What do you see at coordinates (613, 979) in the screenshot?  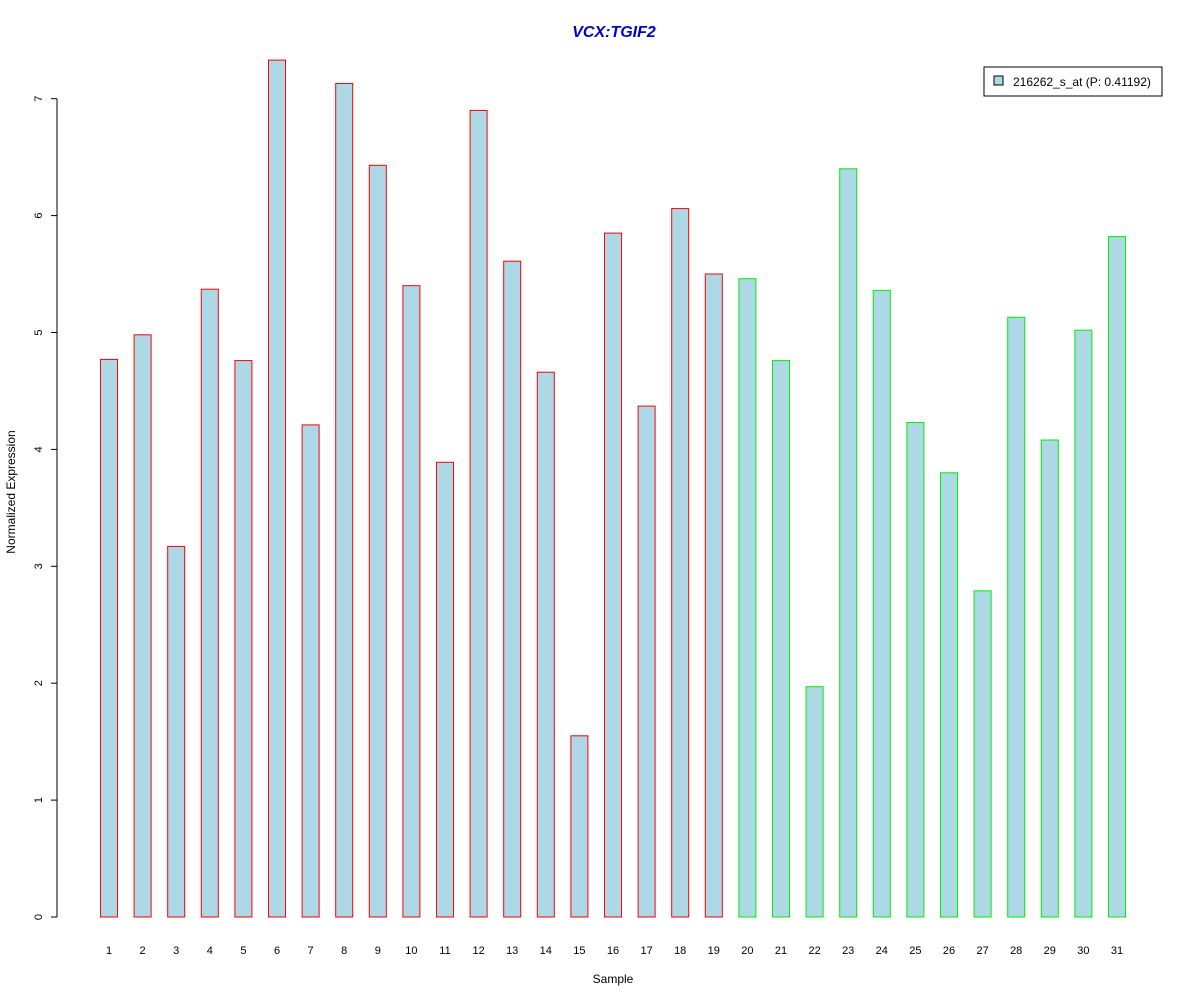 I see `x-axis-label: Sample` at bounding box center [613, 979].